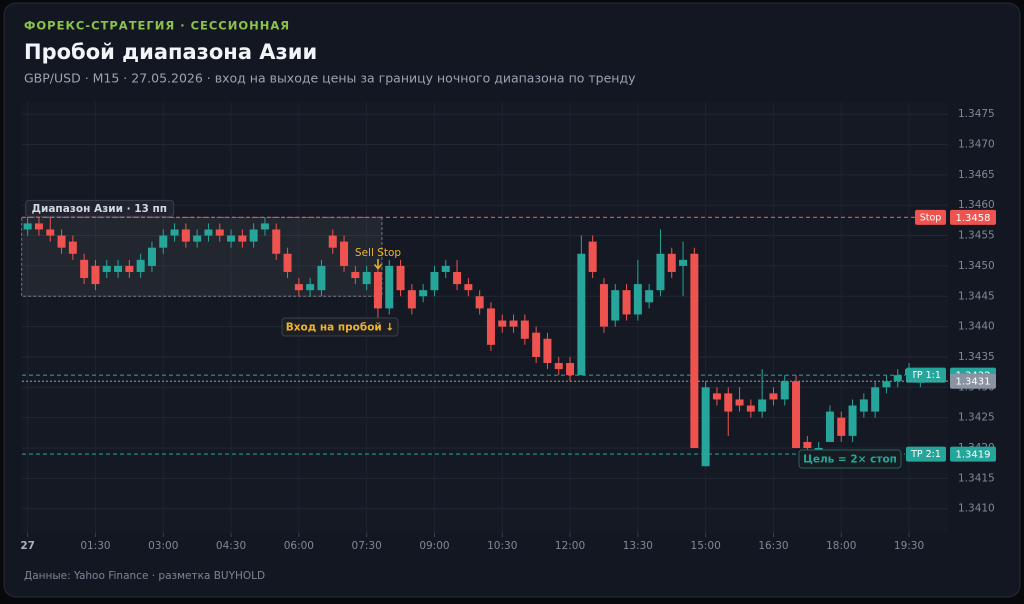 The height and width of the screenshot is (604, 1024). I want to click on x-tick-label: 01:30, so click(95, 546).